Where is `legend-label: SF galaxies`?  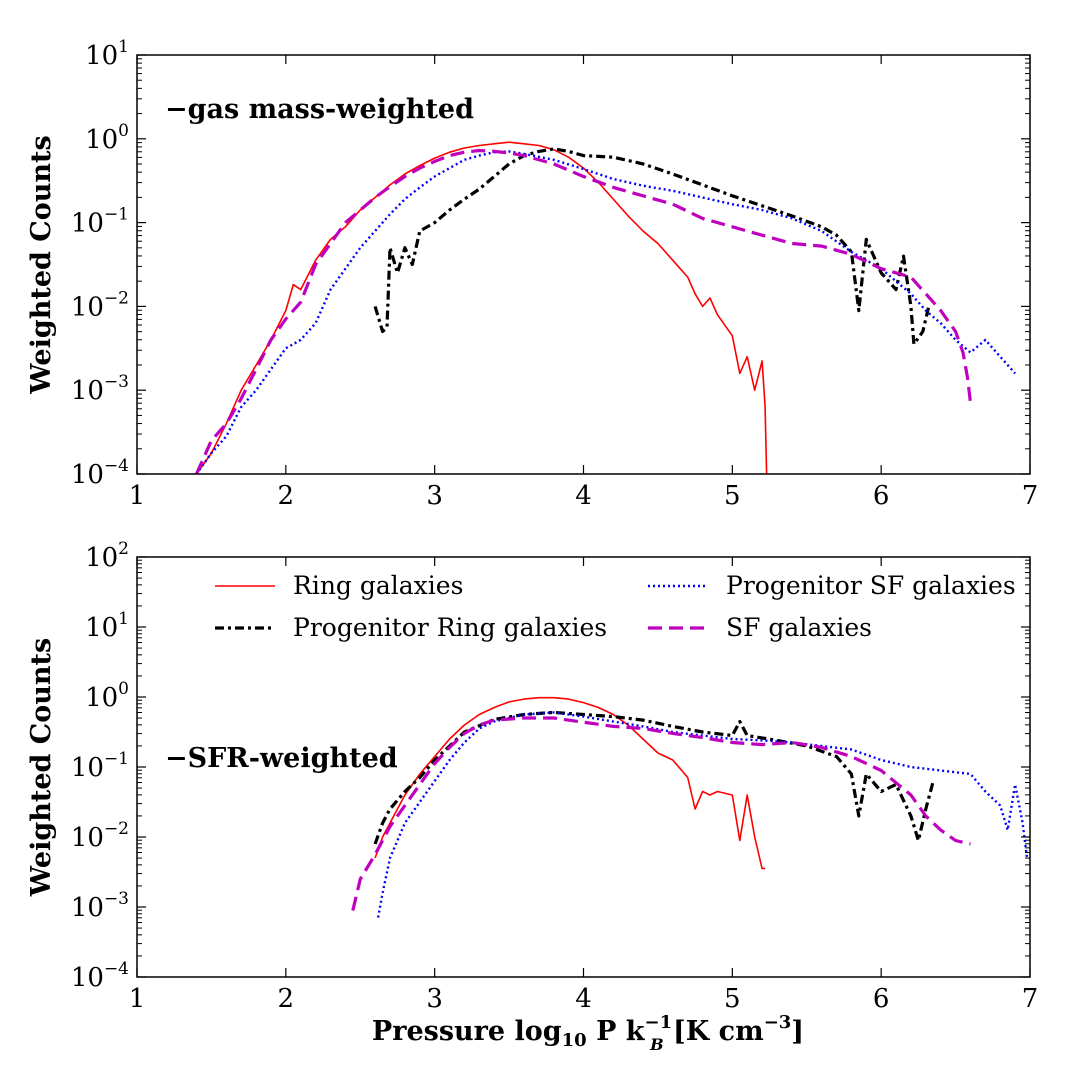
legend-label: SF galaxies is located at coordinates (799, 627).